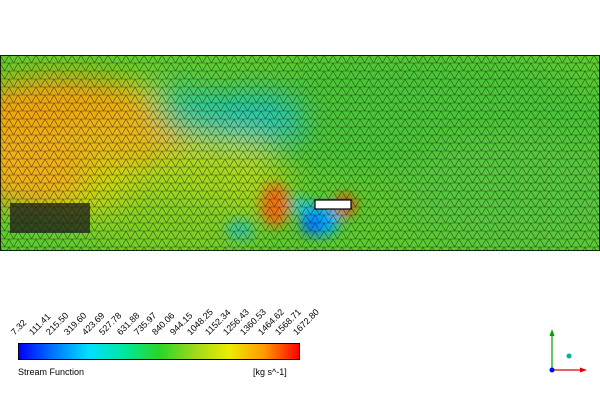 Image resolution: width=600 pixels, height=408 pixels. I want to click on triad-center-icon, so click(569, 356).